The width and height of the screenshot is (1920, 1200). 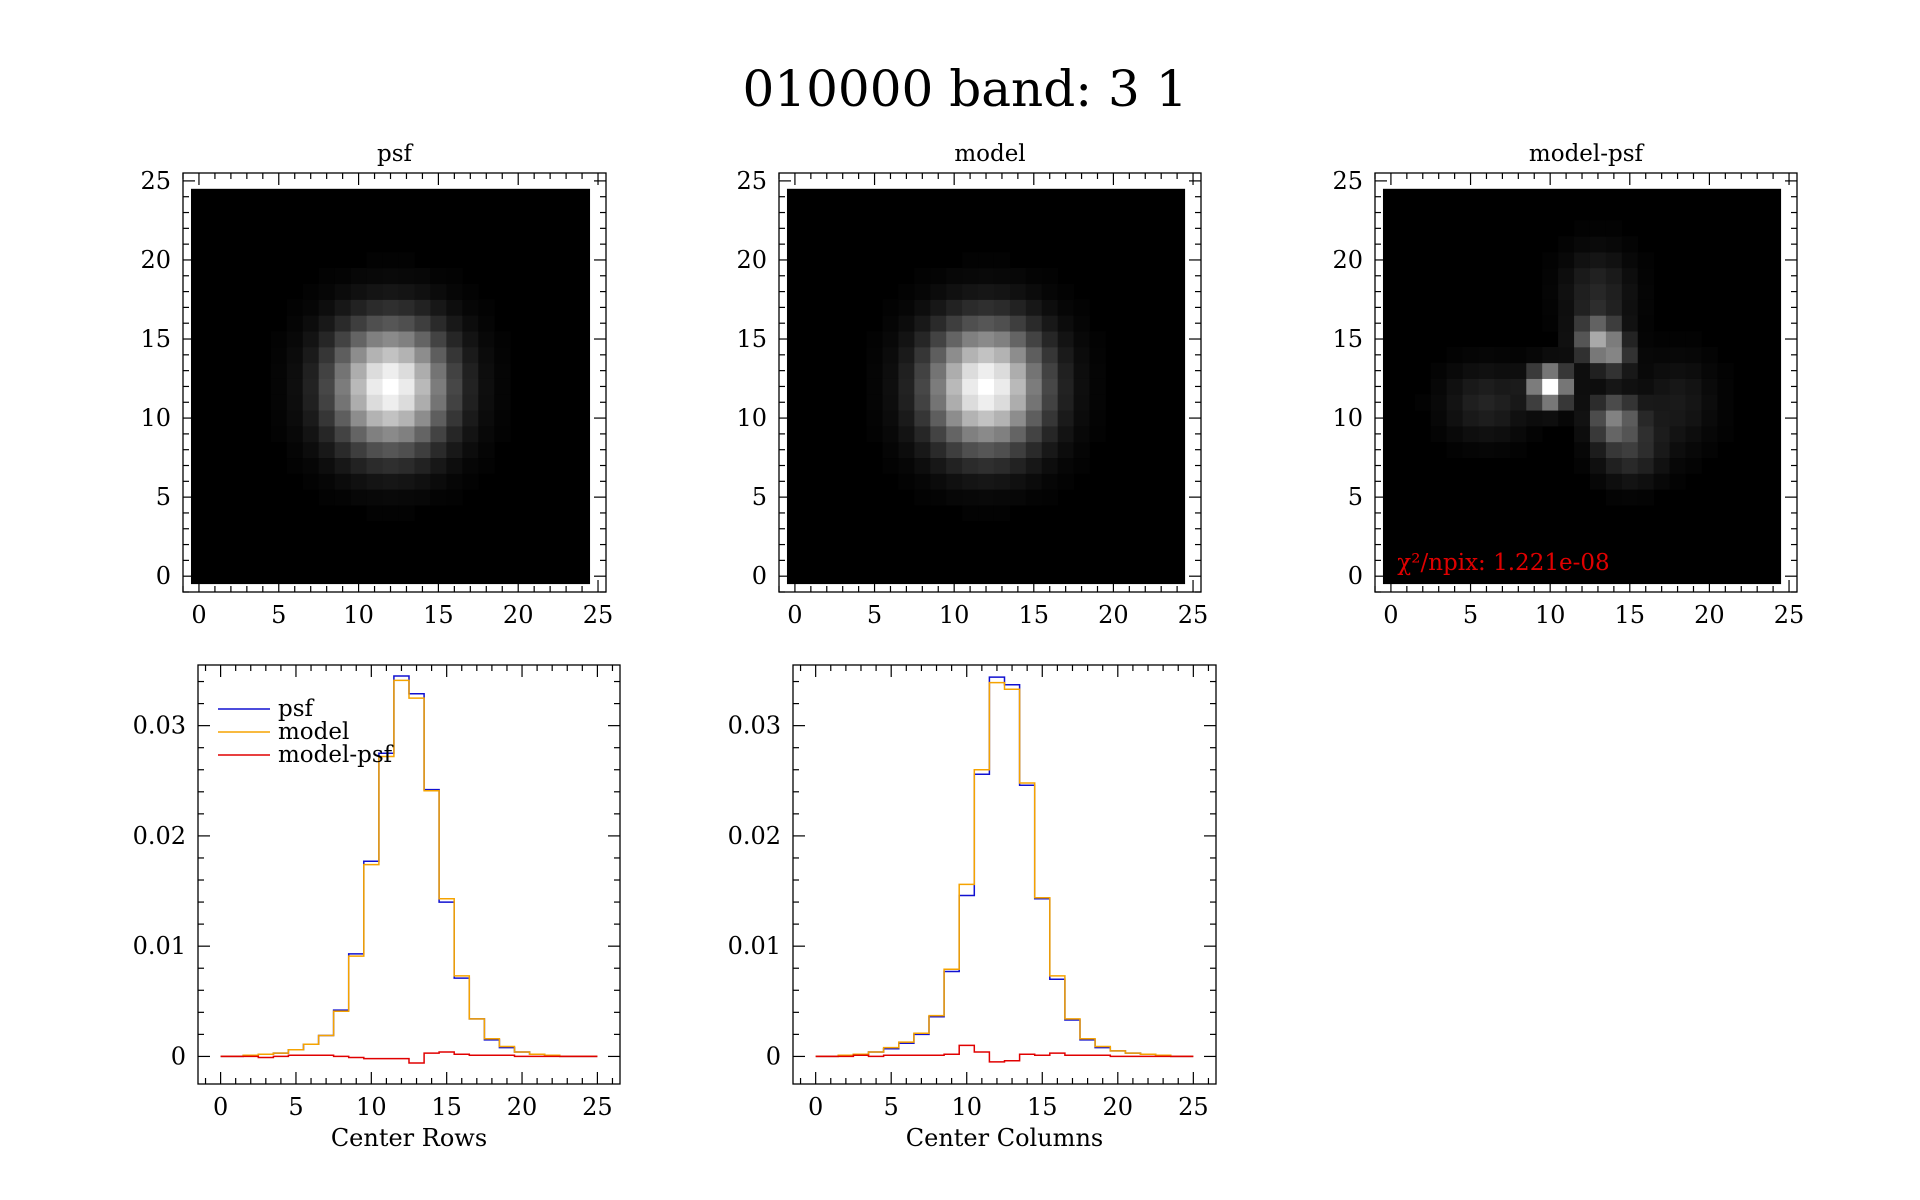 I want to click on profile-panel-2: 0 5 10 15 20 25 0 0.01 0.02 0.03 Center Columns, so click(x=972, y=908).